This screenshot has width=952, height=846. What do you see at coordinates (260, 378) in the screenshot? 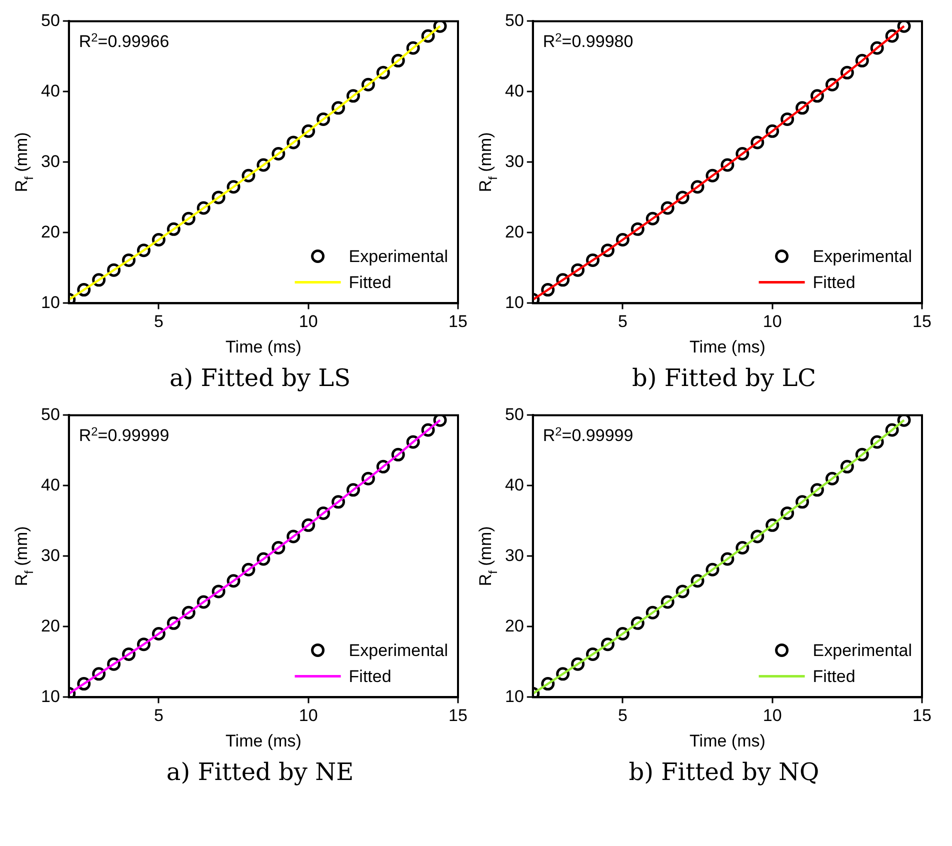
I see `text: a) Fitted by LS` at bounding box center [260, 378].